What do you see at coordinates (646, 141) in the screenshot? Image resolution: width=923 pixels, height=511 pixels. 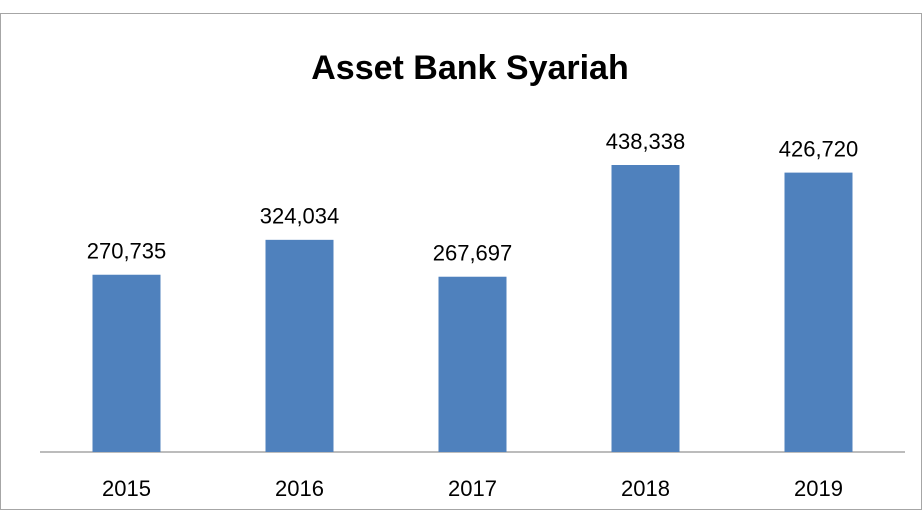 I see `value-label: 438,338` at bounding box center [646, 141].